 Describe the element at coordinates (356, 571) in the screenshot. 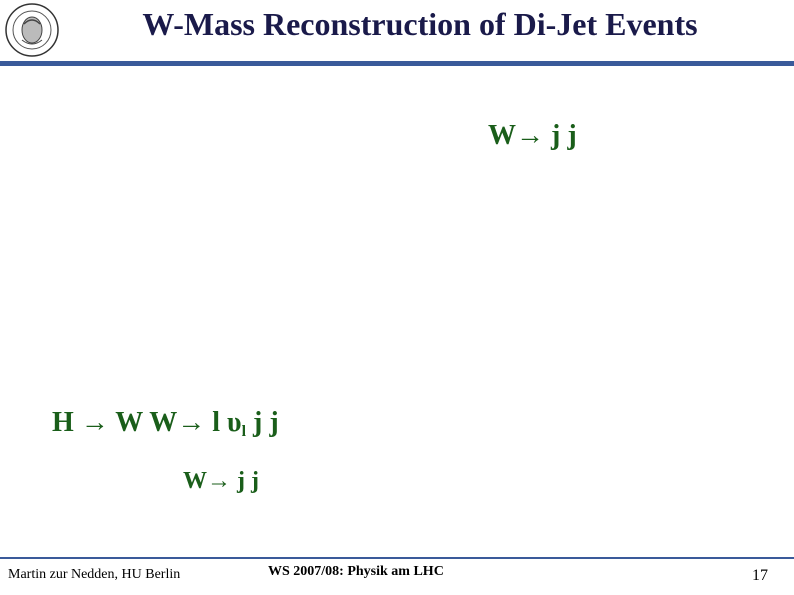

I see `footer-course: WS 2007/08: Physik am LHC` at that location.